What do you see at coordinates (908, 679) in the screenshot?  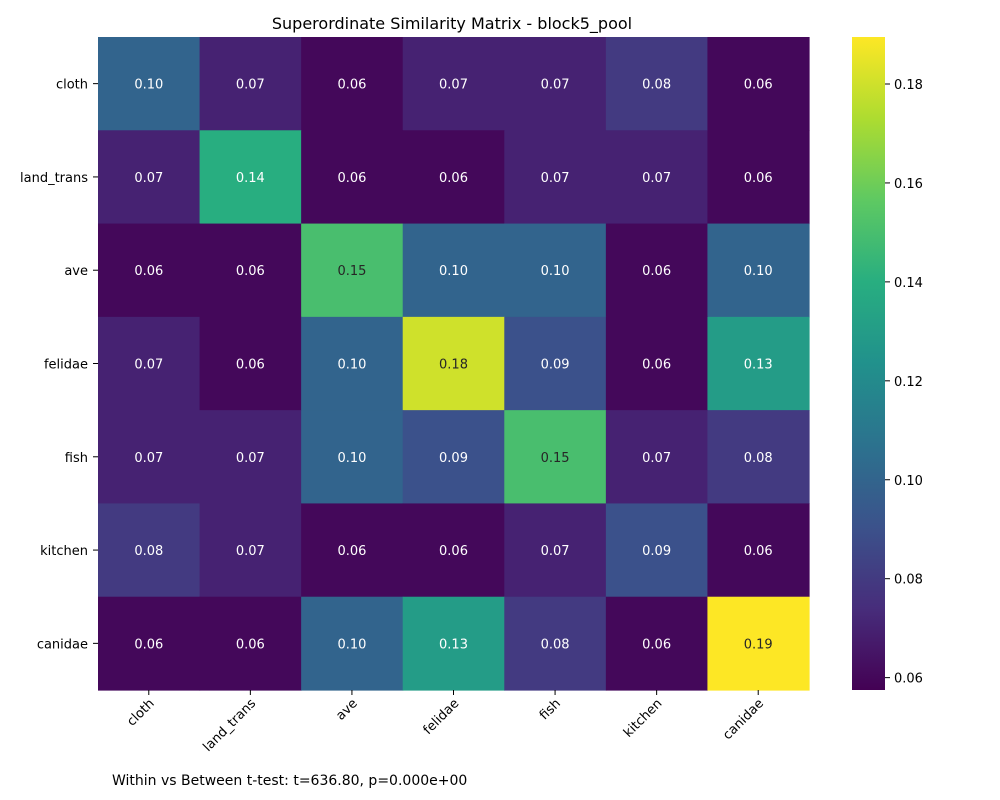 I see `colorbar-tick-label: 0.06` at bounding box center [908, 679].